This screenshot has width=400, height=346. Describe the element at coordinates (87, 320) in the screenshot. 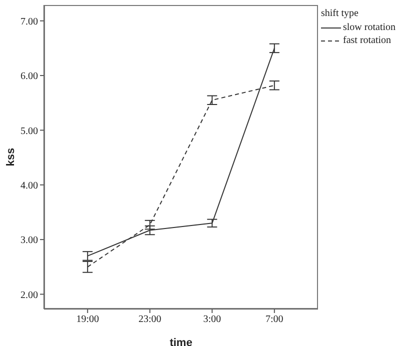

I see `x-tick-label: 19:00` at that location.